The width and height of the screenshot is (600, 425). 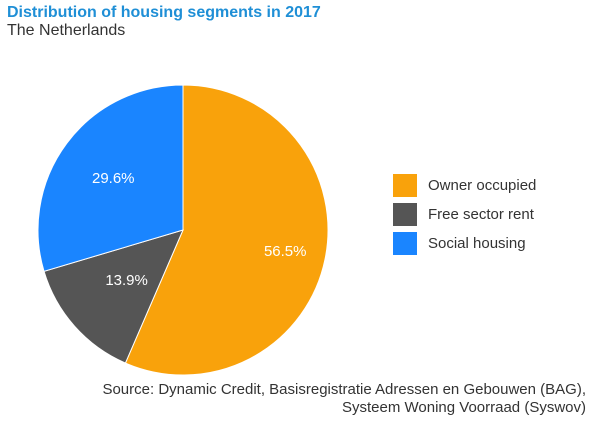 What do you see at coordinates (482, 185) in the screenshot?
I see `legend-label-owner-occupied: Owner occupied` at bounding box center [482, 185].